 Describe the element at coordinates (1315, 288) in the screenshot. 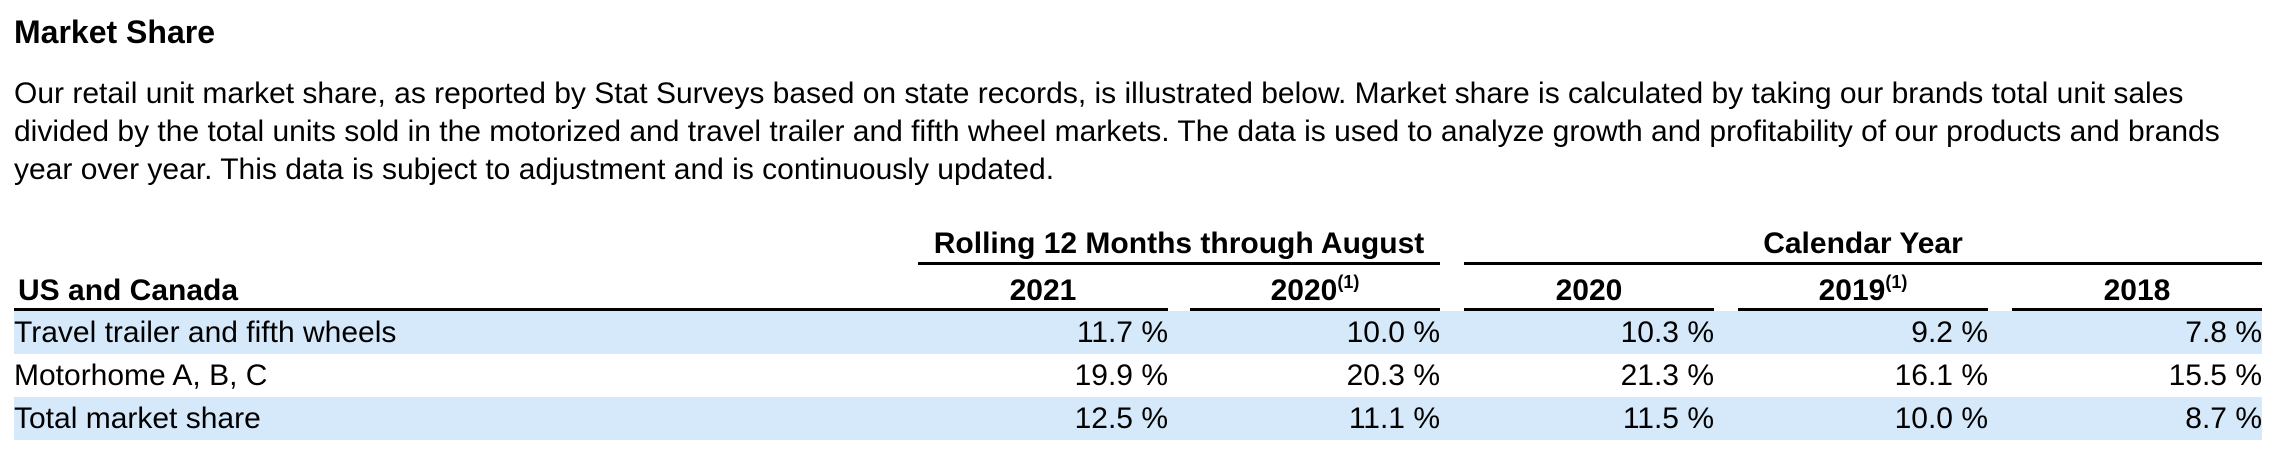

I see `col-header-rolling-2020: 2020(1)` at that location.